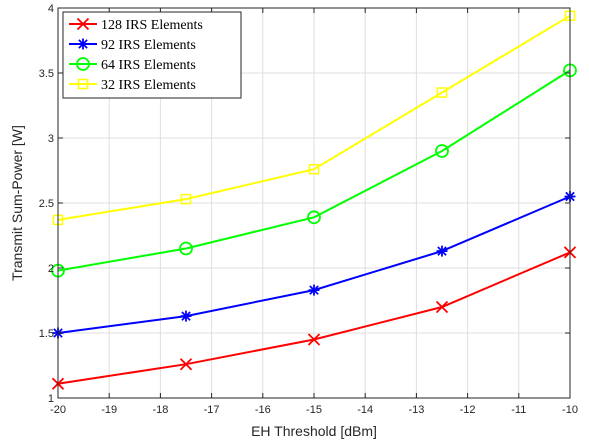  I want to click on y-tick-label: 1, so click(51, 399).